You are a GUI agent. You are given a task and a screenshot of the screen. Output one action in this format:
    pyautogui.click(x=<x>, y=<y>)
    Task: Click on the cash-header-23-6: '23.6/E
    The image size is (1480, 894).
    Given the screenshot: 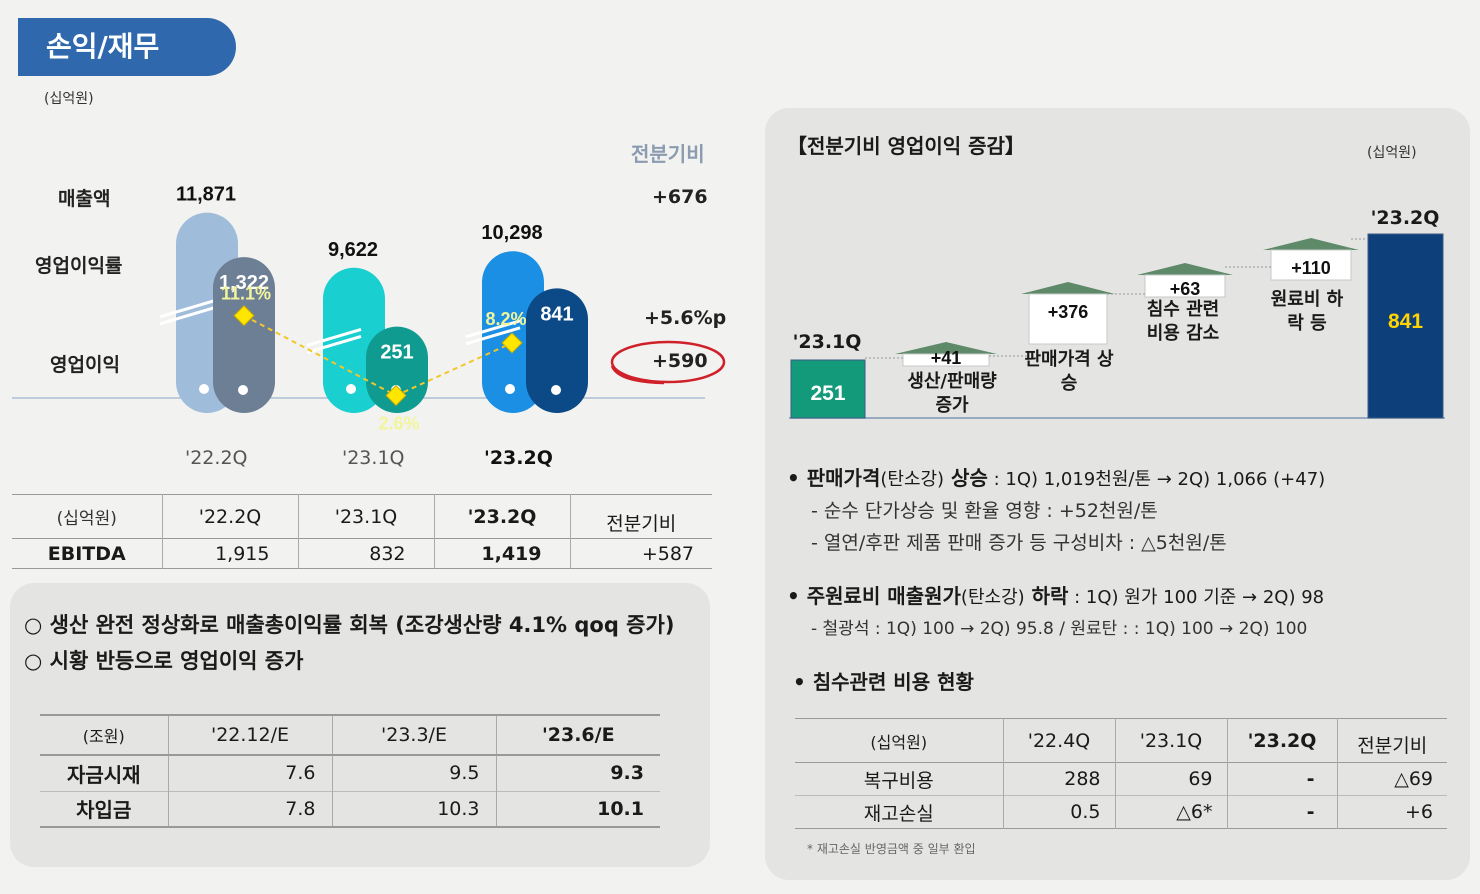 What is the action you would take?
    pyautogui.click(x=577, y=735)
    